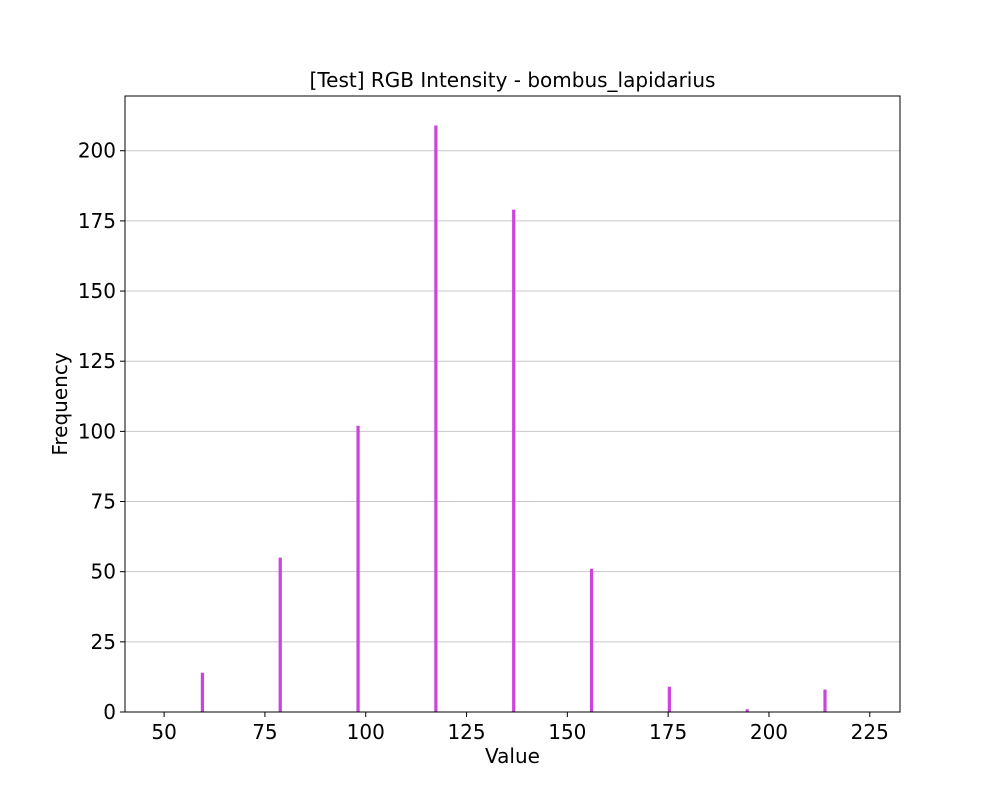 The width and height of the screenshot is (1000, 800). Describe the element at coordinates (264, 732) in the screenshot. I see `x-tick-label: 75` at that location.